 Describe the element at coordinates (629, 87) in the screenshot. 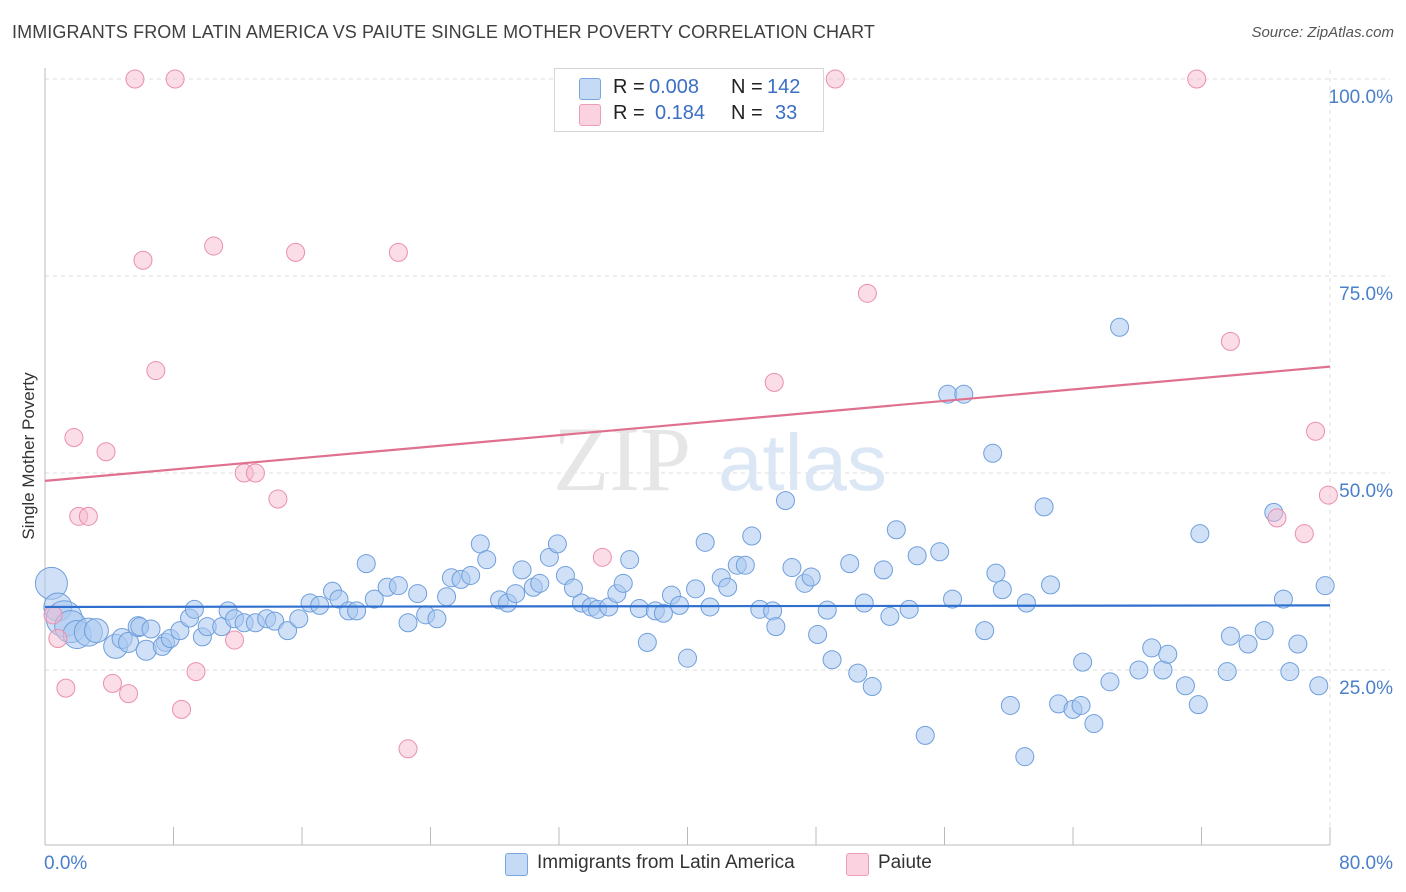

I see `legend-r-label: R =` at that location.